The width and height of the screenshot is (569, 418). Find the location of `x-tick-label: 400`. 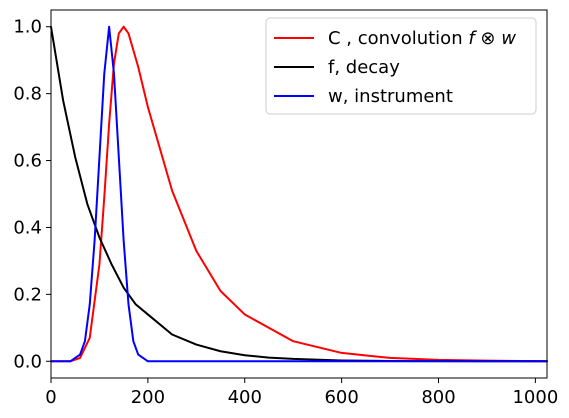

x-tick-label: 400 is located at coordinates (245, 397).